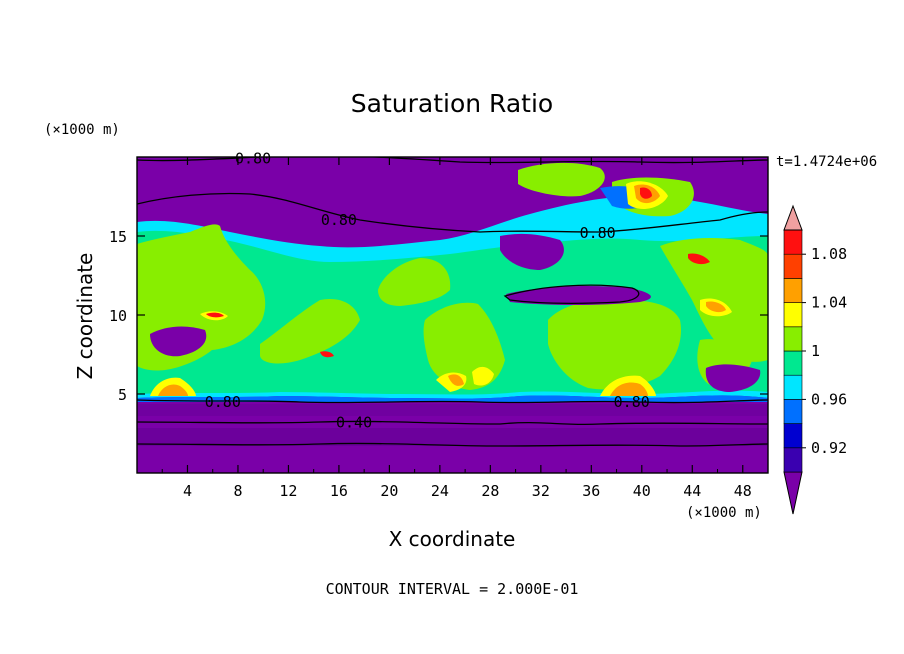  What do you see at coordinates (793, 493) in the screenshot?
I see `colorbar-lower-extension` at bounding box center [793, 493].